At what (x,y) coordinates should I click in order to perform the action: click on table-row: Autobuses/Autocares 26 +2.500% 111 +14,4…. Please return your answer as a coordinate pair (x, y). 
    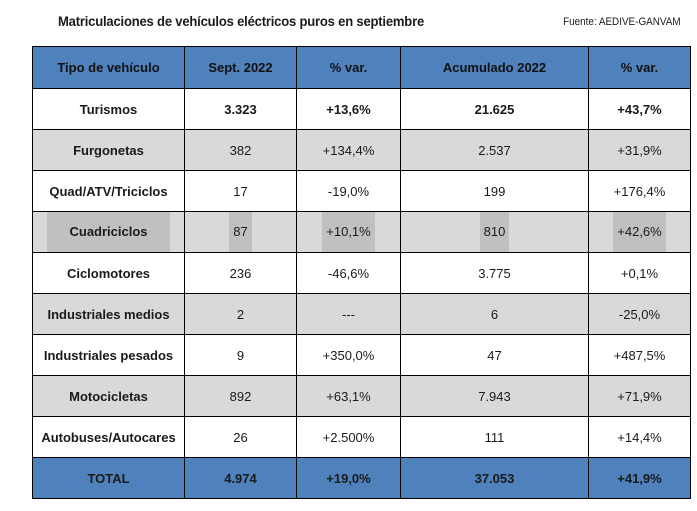
    Looking at the image, I should click on (361, 437).